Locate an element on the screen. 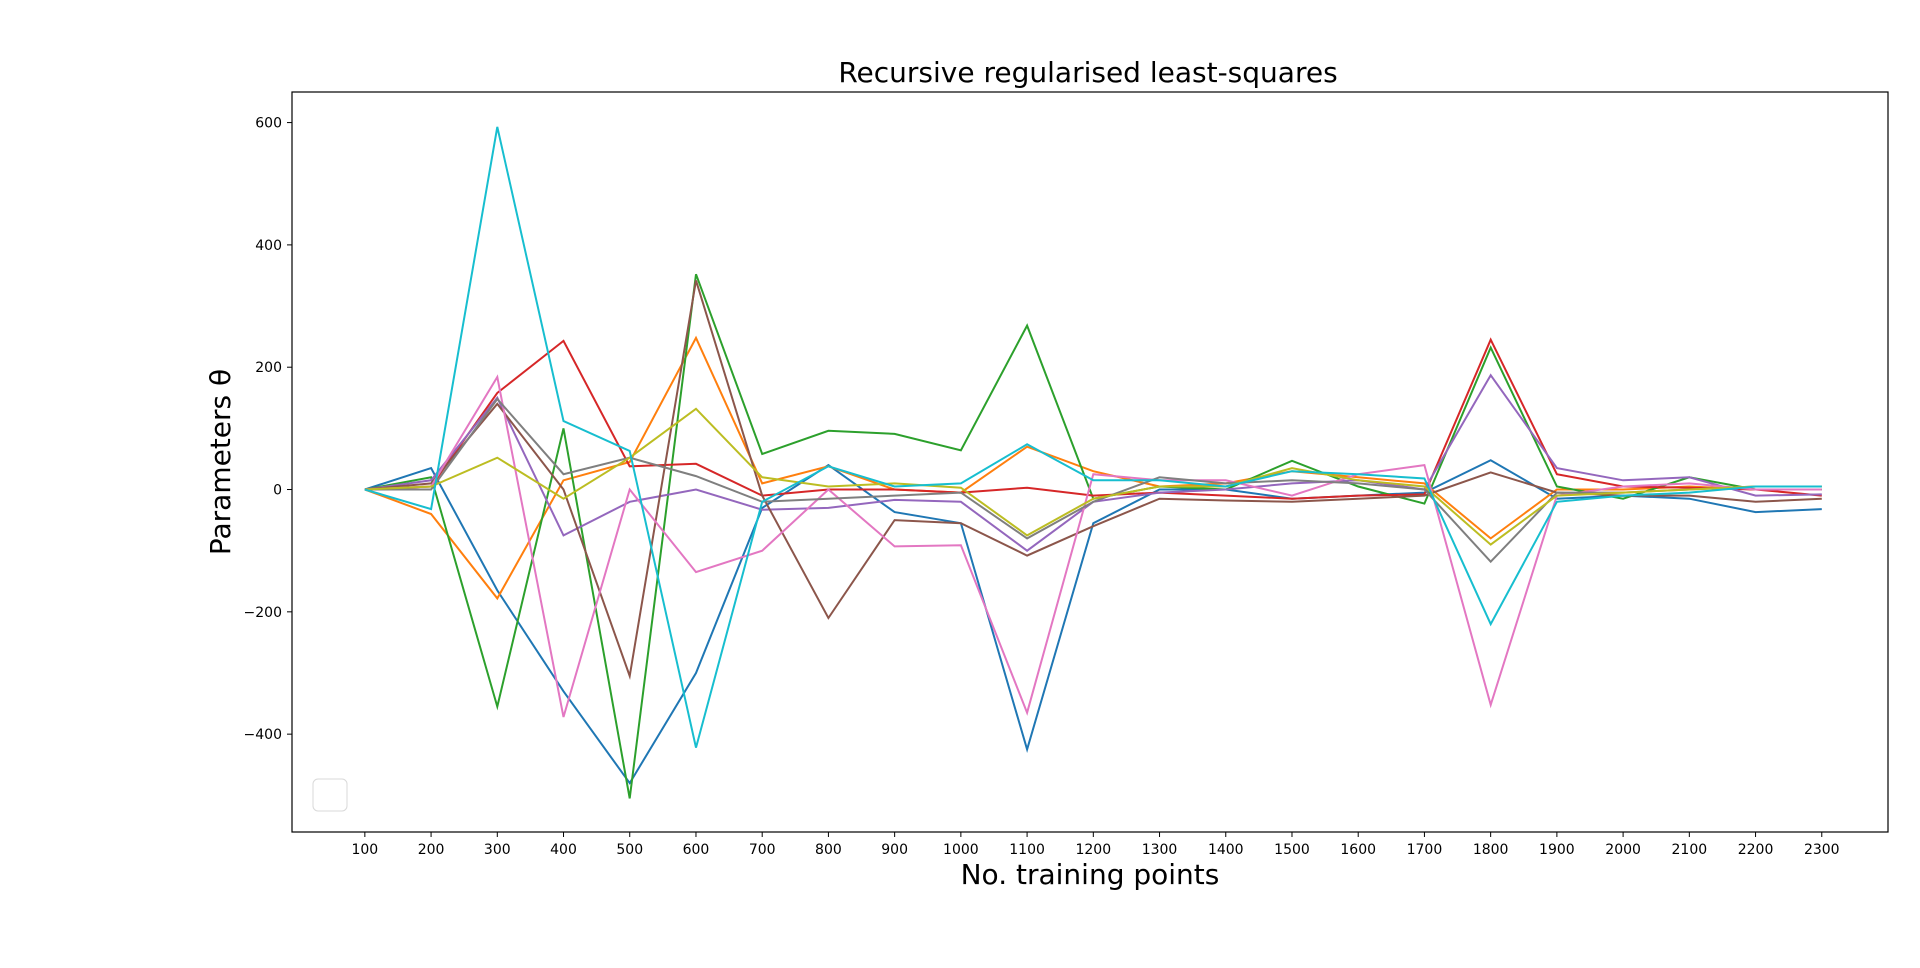 Image resolution: width=1920 pixels, height=968 pixels. x-tick-label: 1300 is located at coordinates (1160, 850).